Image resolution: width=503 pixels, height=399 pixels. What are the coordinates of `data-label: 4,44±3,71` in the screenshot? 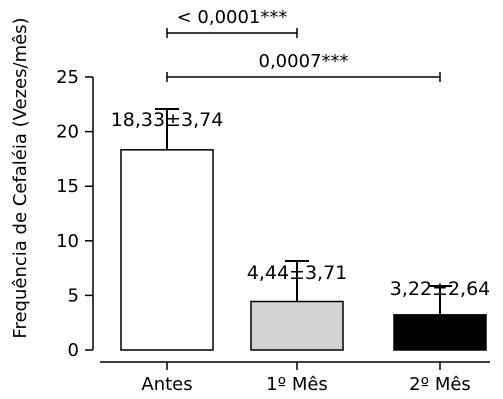 It's located at (297, 273).